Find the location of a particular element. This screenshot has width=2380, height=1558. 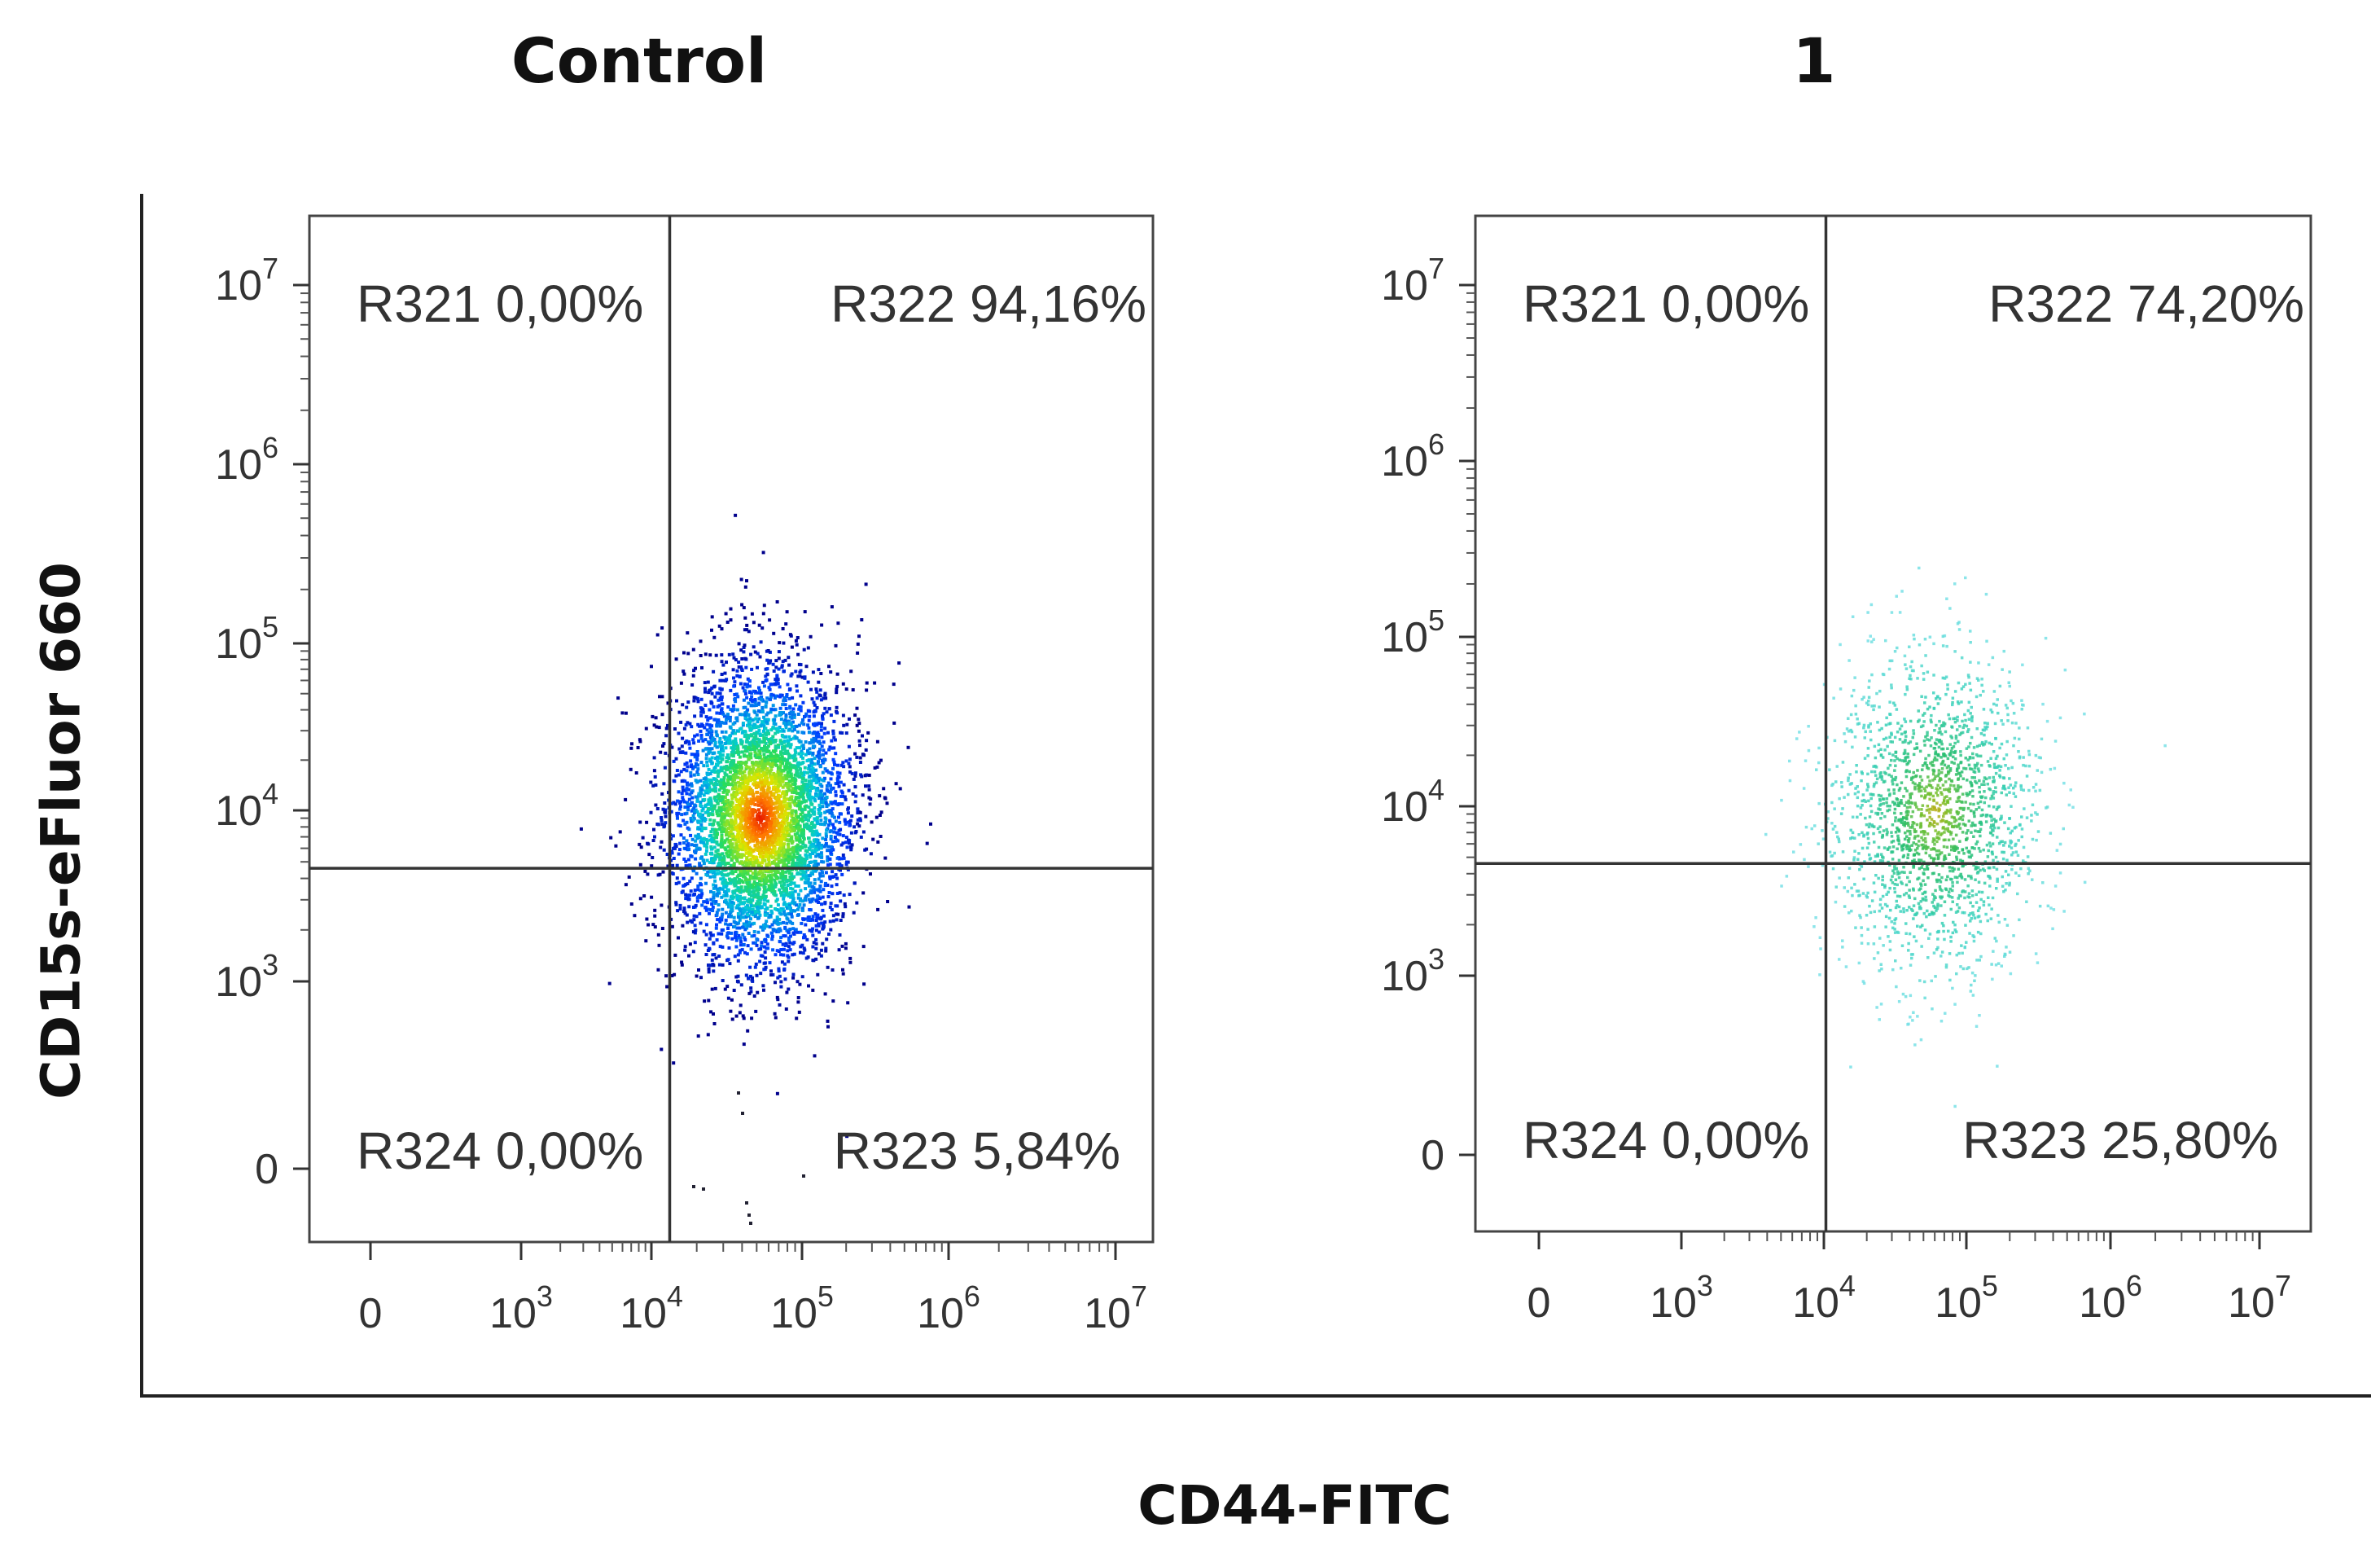

panel-title-control: Control is located at coordinates (640, 61).